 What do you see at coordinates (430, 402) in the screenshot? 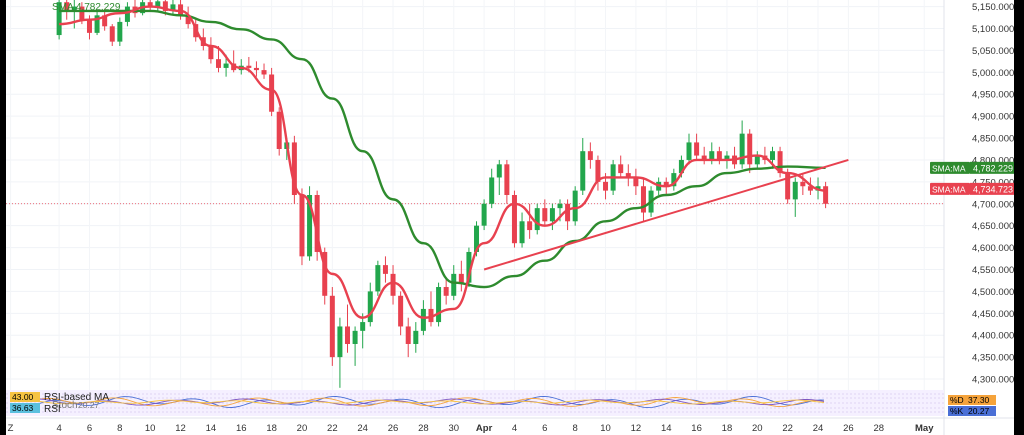
I see `rsi-ma-line` at bounding box center [430, 402].